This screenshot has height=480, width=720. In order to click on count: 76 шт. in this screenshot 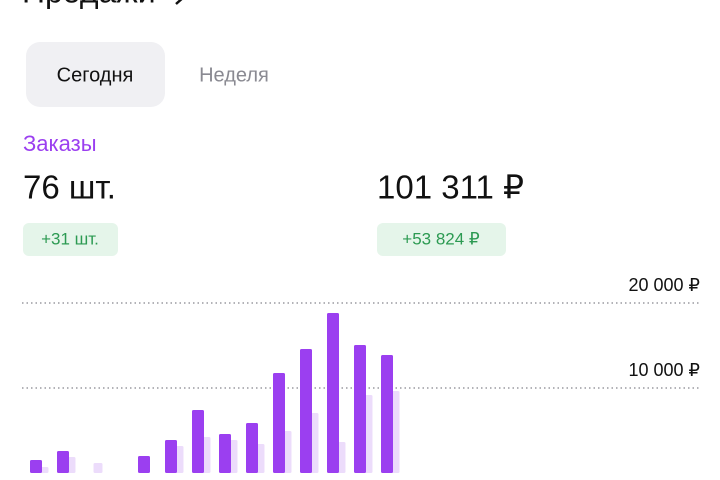, I will do `click(69, 187)`.